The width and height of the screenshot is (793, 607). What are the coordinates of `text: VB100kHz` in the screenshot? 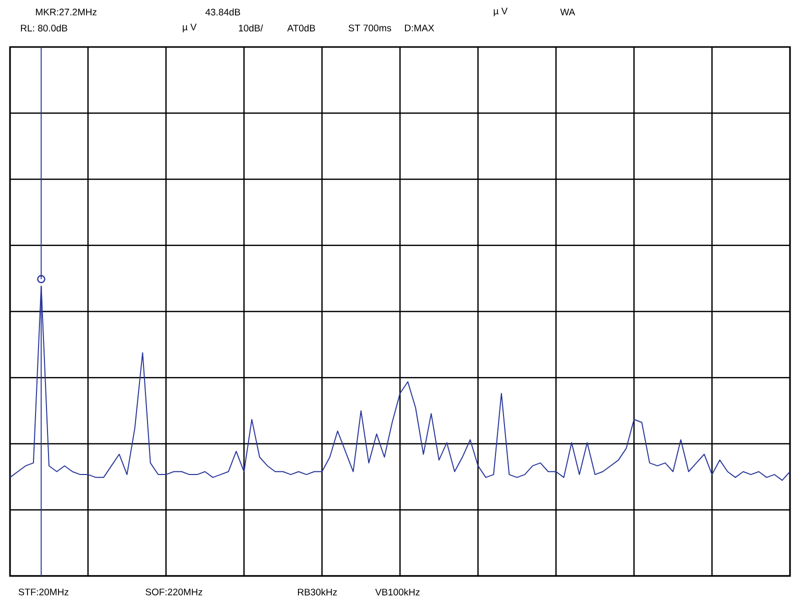 It's located at (397, 592).